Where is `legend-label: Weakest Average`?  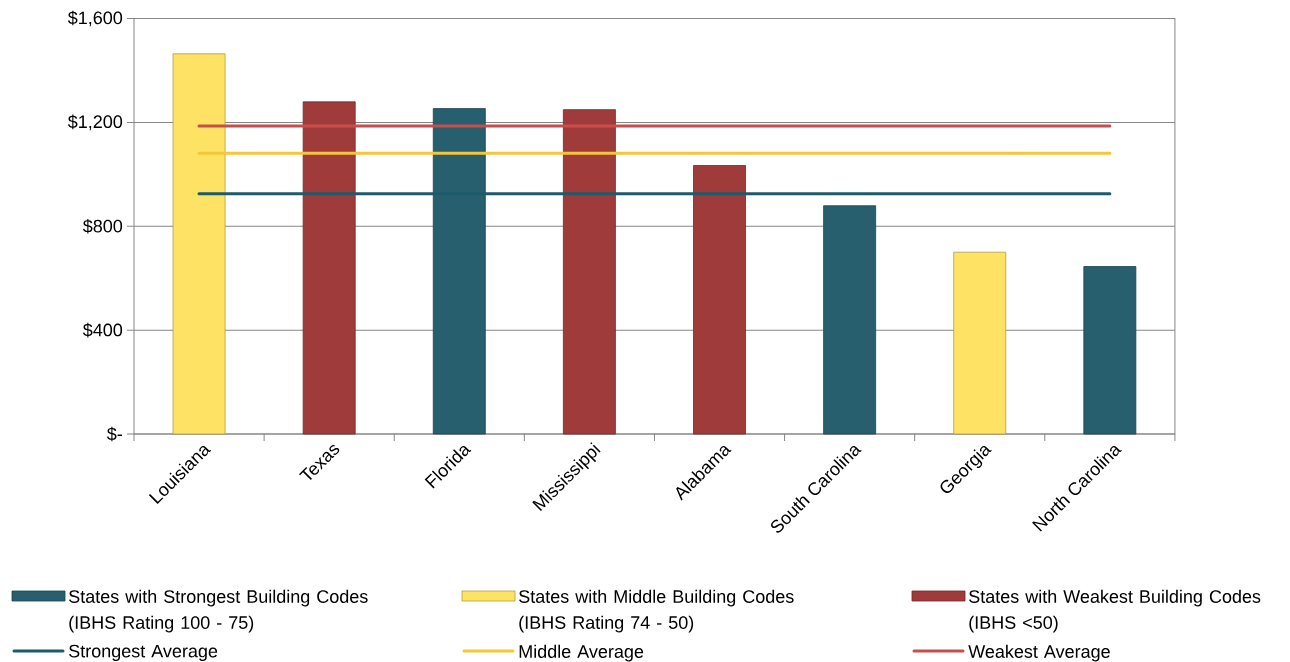 legend-label: Weakest Average is located at coordinates (1039, 653).